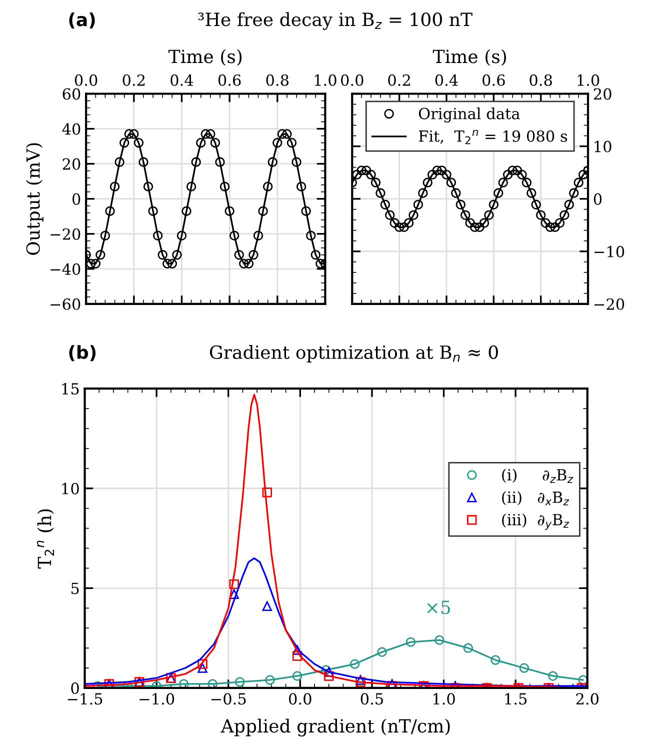 The height and width of the screenshot is (756, 657). Describe the element at coordinates (70, 488) in the screenshot. I see `y-tick-label: 10` at that location.